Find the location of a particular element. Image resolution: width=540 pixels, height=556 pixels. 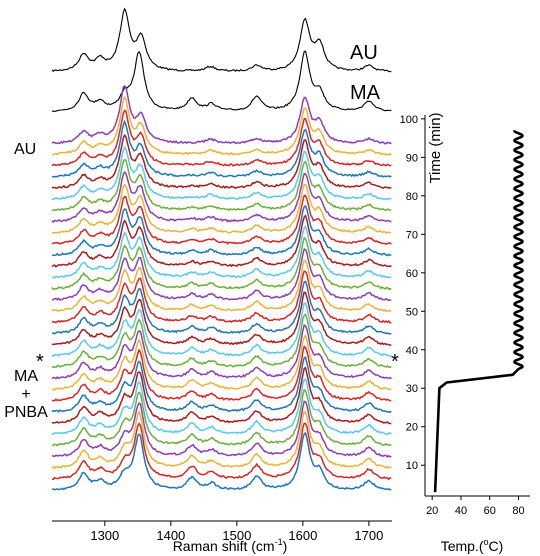

temp-x-tick-label: 80 is located at coordinates (518, 511).